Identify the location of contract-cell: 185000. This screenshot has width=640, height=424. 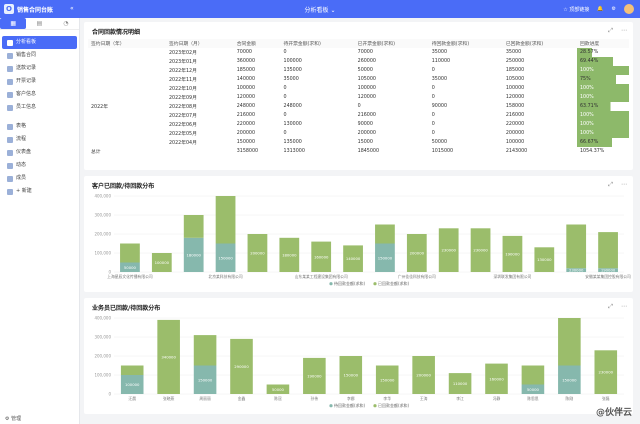
(246, 70).